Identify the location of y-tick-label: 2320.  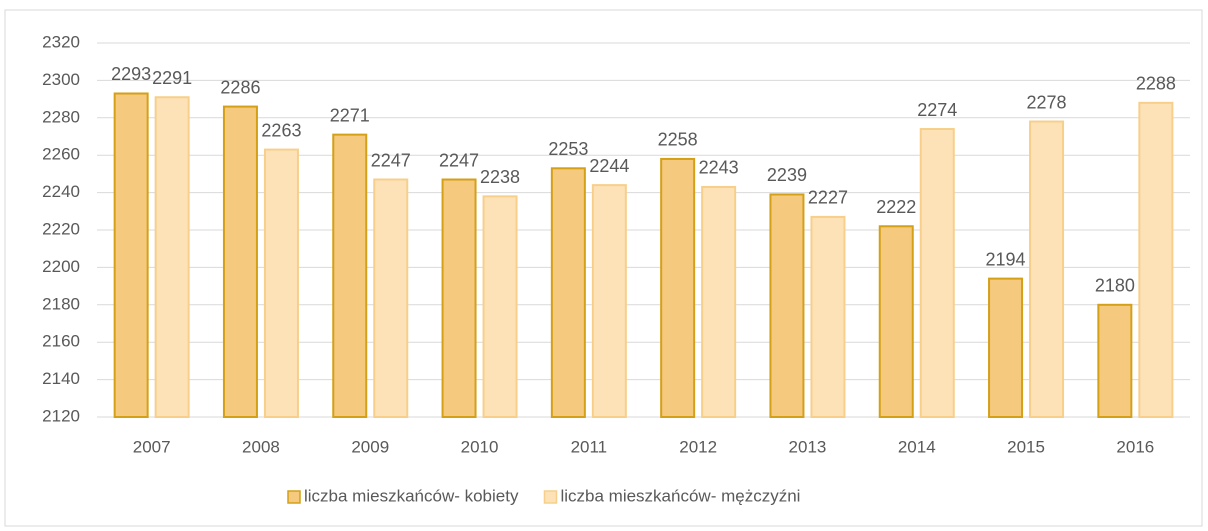
(61, 41).